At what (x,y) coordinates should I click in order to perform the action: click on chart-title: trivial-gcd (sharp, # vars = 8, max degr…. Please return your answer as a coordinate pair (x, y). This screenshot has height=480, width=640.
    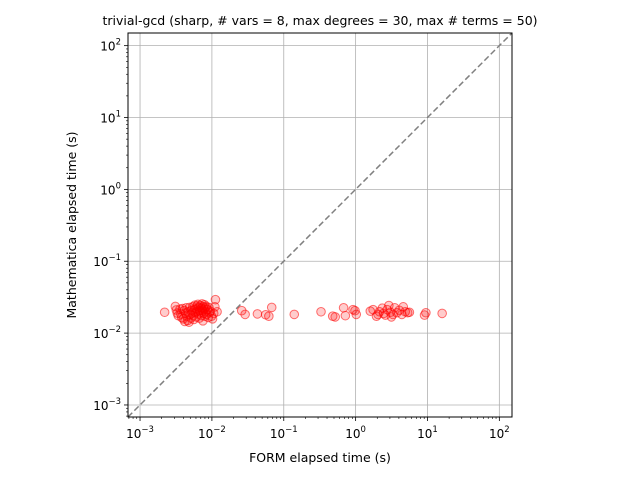
    Looking at the image, I should click on (319, 20).